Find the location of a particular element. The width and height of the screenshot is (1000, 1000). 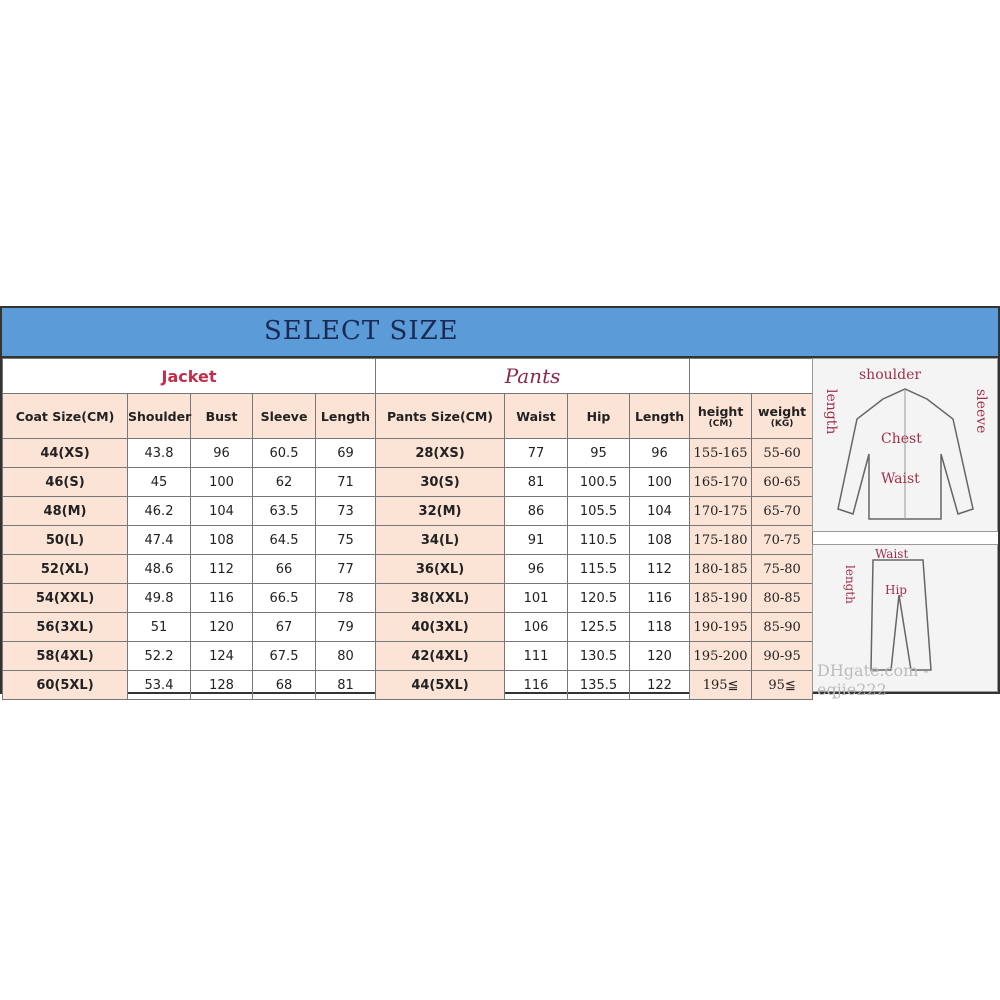

table-cell: 49.8 is located at coordinates (159, 598).